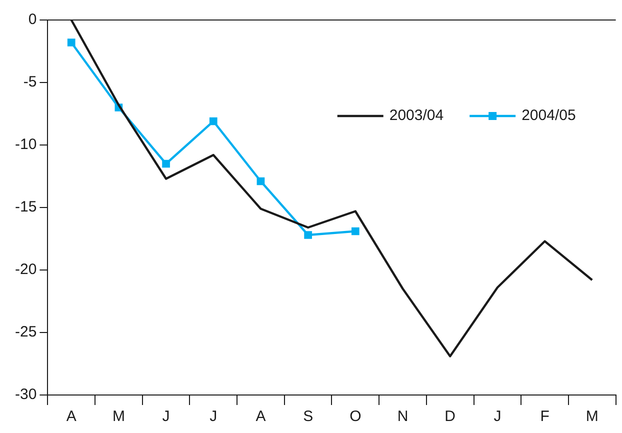 The image size is (622, 433). What do you see at coordinates (25, 332) in the screenshot?
I see `y-tick-label: -25` at bounding box center [25, 332].